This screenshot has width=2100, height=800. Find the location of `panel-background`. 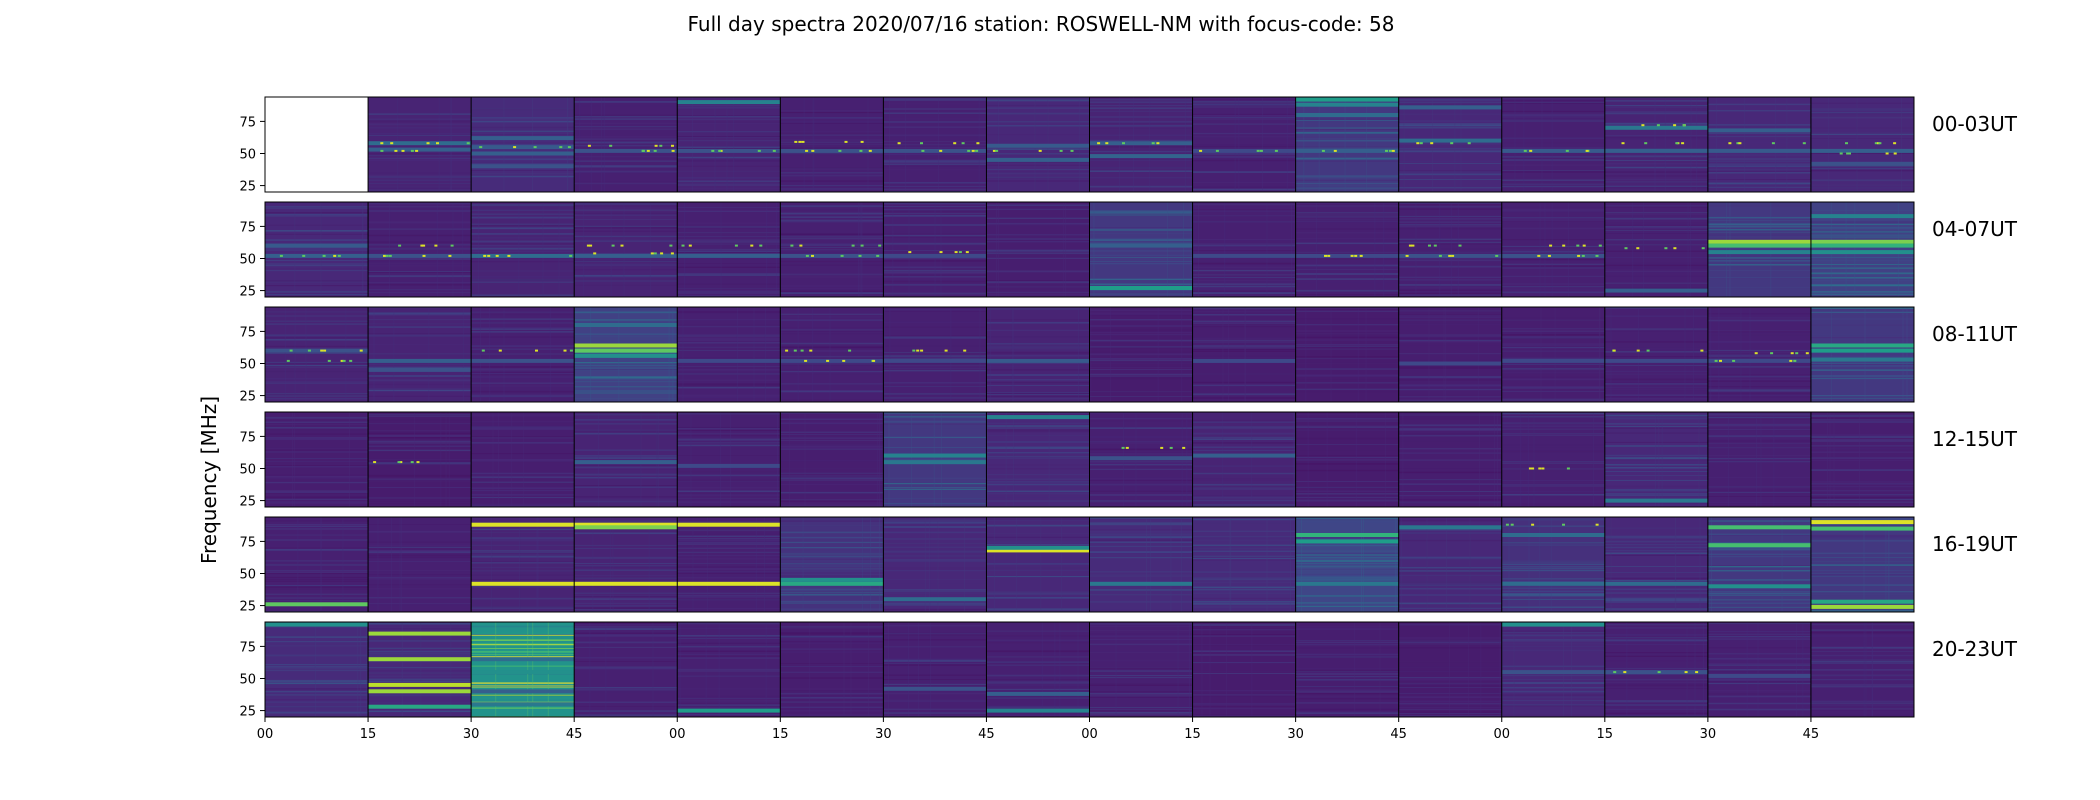

panel-background is located at coordinates (832, 564).